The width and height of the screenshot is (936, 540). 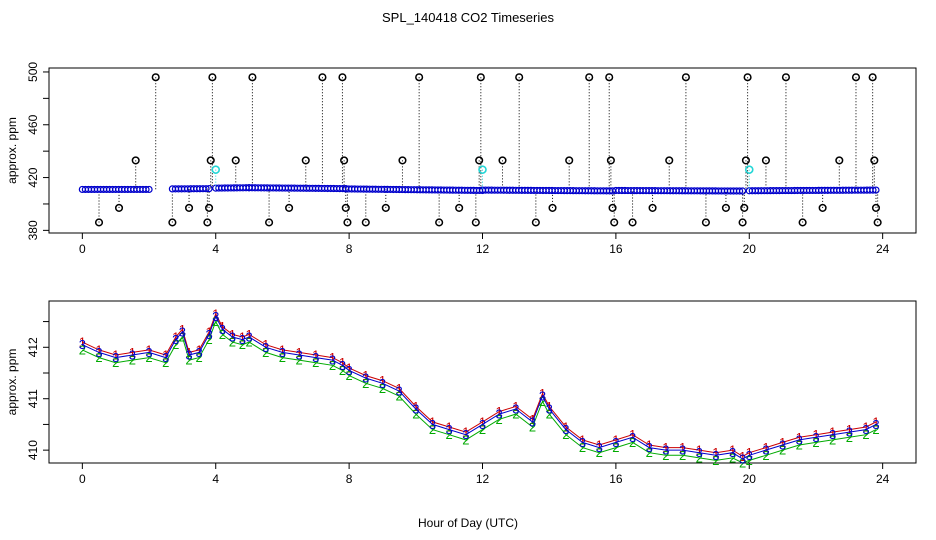 What do you see at coordinates (33, 398) in the screenshot?
I see `y-tick-label: 411` at bounding box center [33, 398].